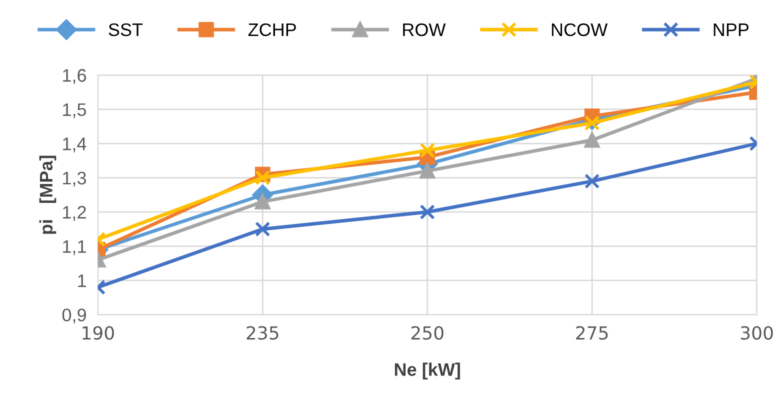  Describe the element at coordinates (427, 371) in the screenshot. I see `x-axis-title: Ne [kW]` at that location.